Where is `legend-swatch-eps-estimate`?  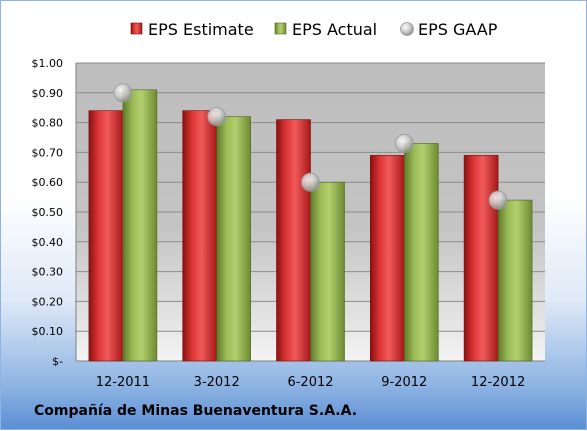 legend-swatch-eps-estimate is located at coordinates (136, 28).